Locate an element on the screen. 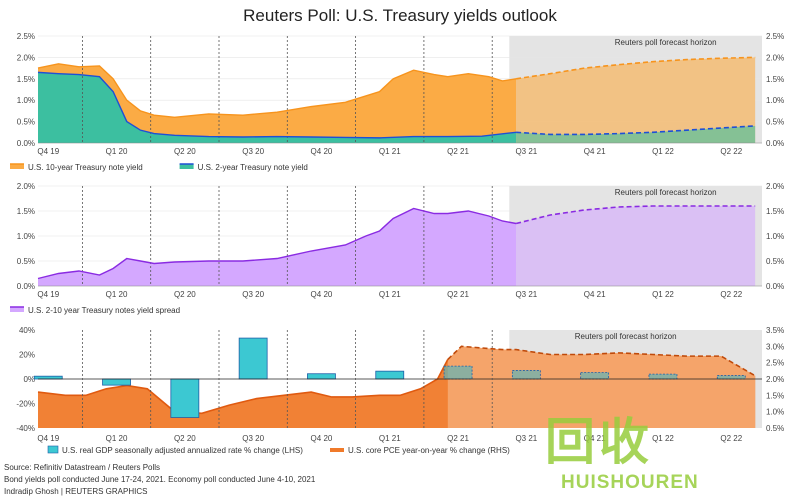  y-tick-left: -40% is located at coordinates (25, 428).